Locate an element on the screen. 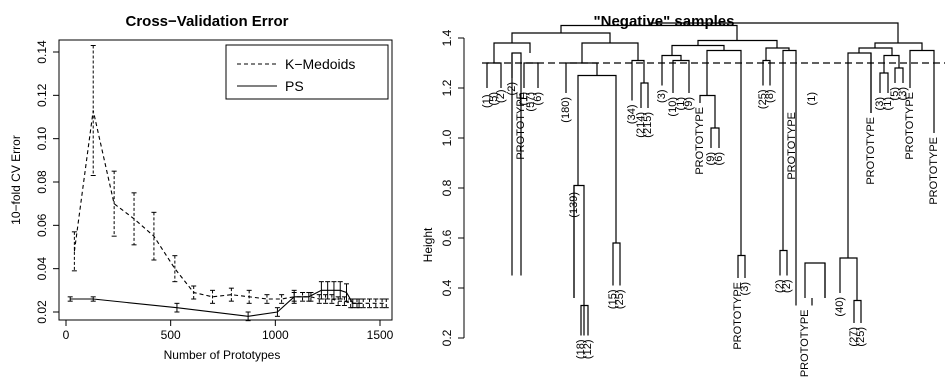  cv-y-tick-label: 0.12 is located at coordinates (42, 95).